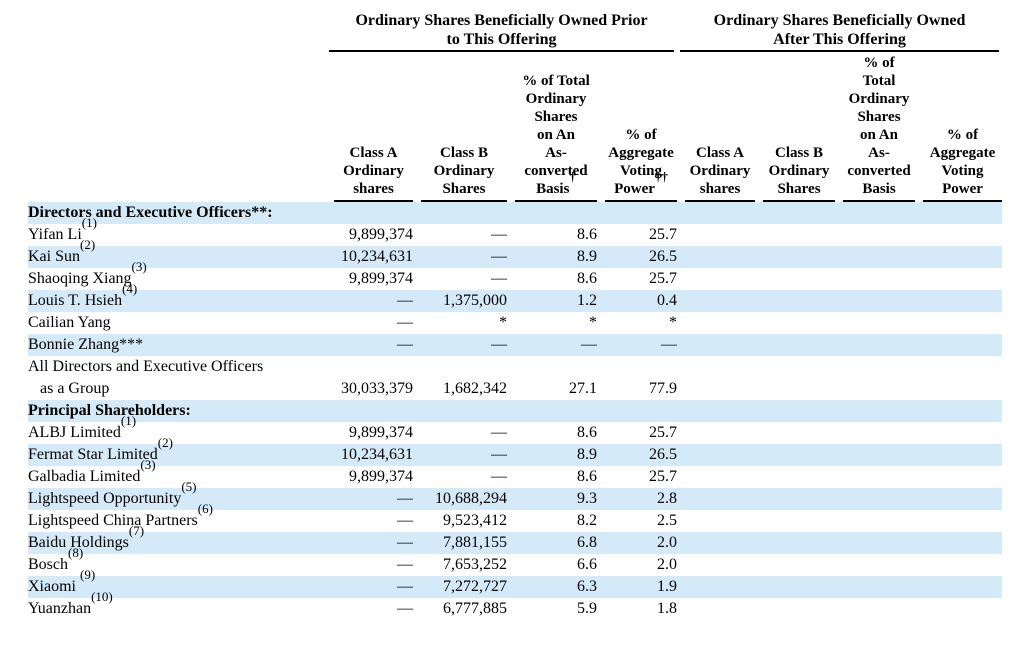 The height and width of the screenshot is (645, 1029). I want to click on footnote-reference: (3), so click(139, 266).